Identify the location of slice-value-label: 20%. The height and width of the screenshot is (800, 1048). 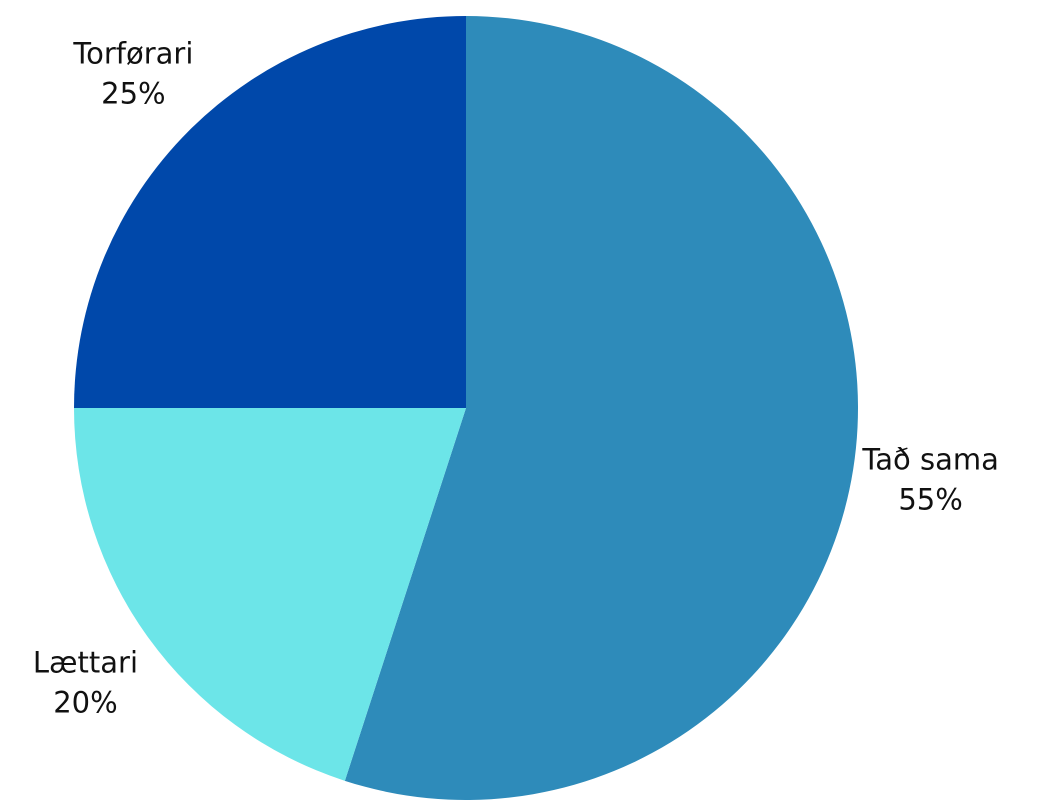
(85, 702).